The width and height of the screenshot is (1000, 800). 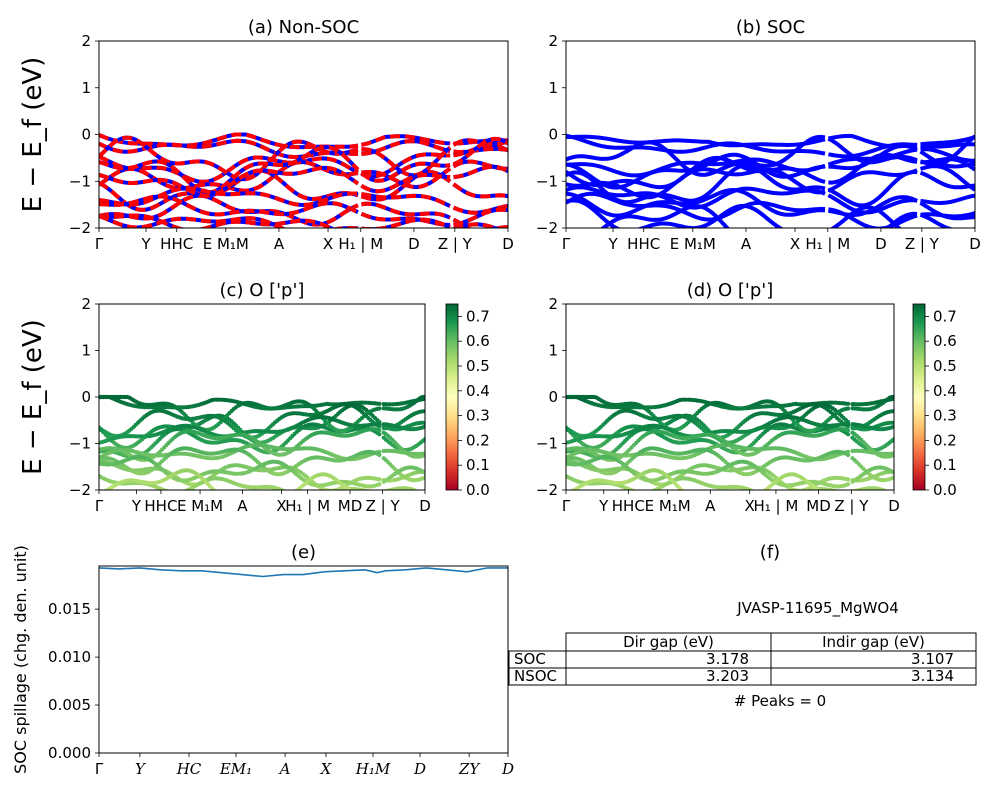 What do you see at coordinates (80, 228) in the screenshot?
I see `y-tick-label-a: −2` at bounding box center [80, 228].